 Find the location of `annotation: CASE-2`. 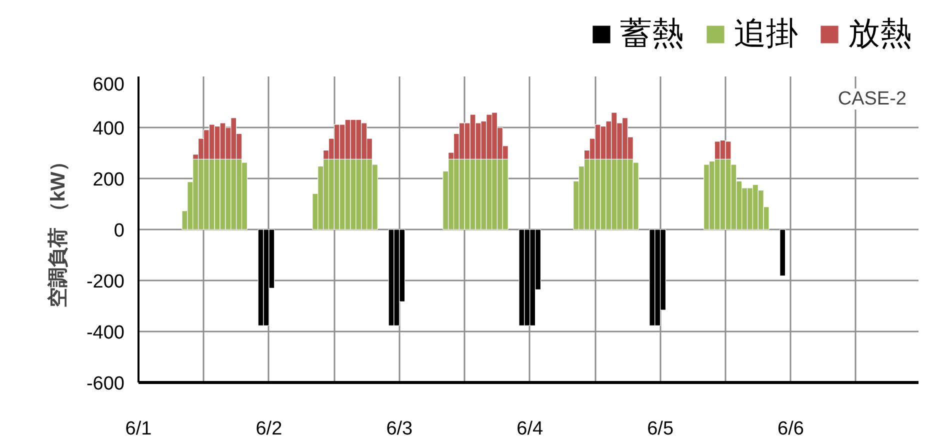

annotation: CASE-2 is located at coordinates (872, 99).